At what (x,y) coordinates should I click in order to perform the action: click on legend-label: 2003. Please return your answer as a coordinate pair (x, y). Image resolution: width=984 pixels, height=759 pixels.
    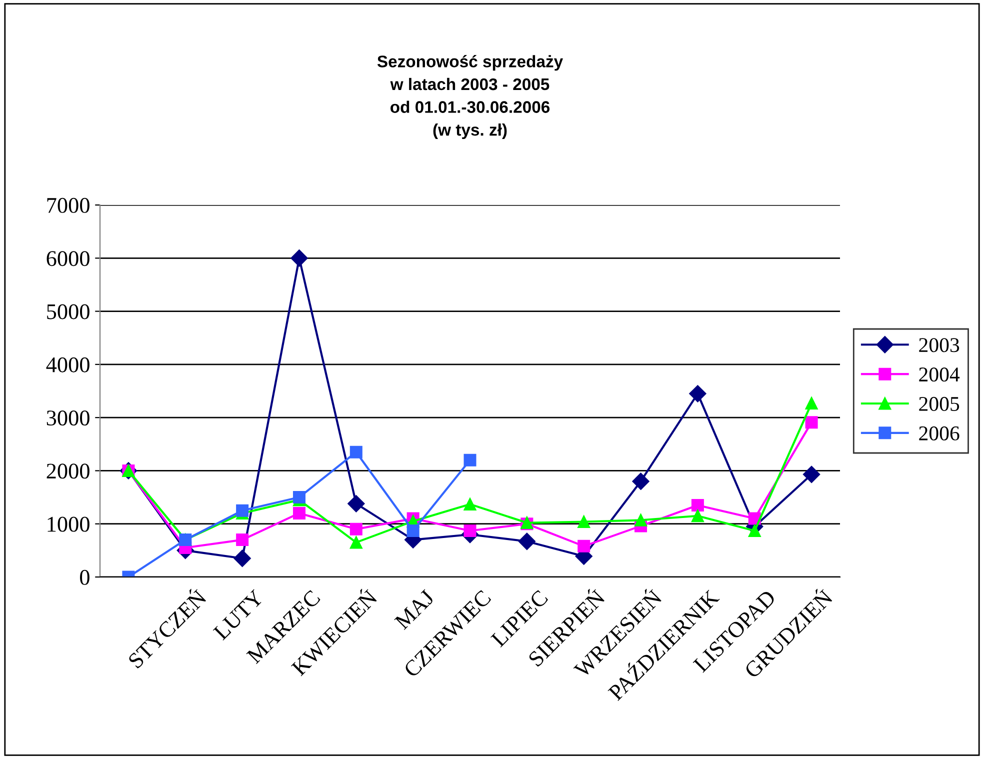
    Looking at the image, I should click on (939, 345).